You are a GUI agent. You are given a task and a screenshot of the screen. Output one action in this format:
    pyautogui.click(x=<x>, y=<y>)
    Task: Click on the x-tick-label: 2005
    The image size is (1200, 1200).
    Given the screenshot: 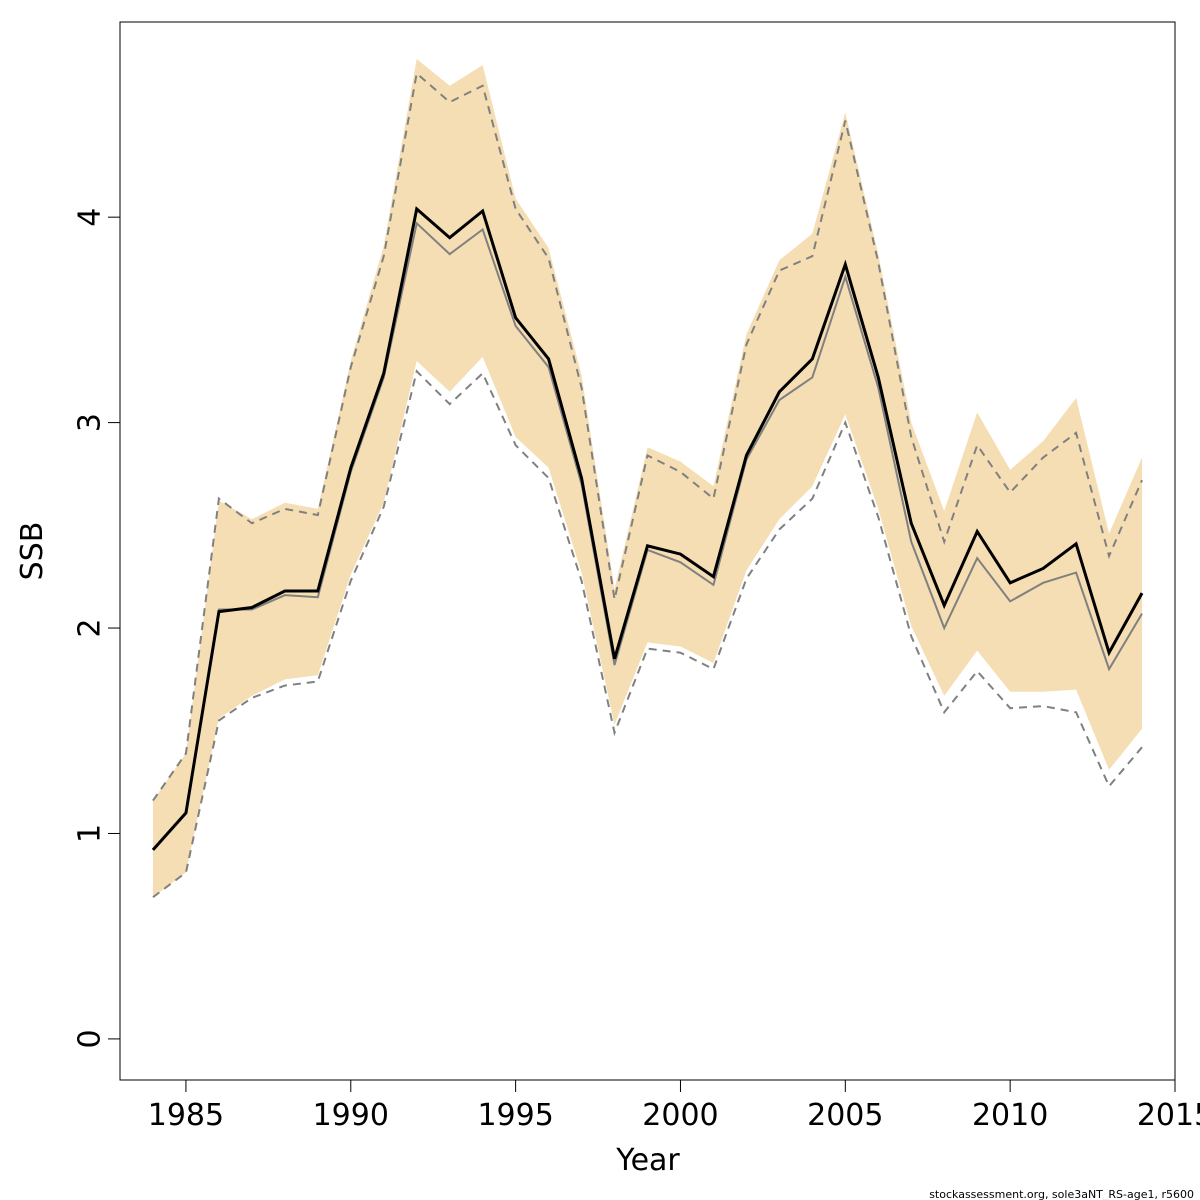 What is the action you would take?
    pyautogui.click(x=845, y=1115)
    